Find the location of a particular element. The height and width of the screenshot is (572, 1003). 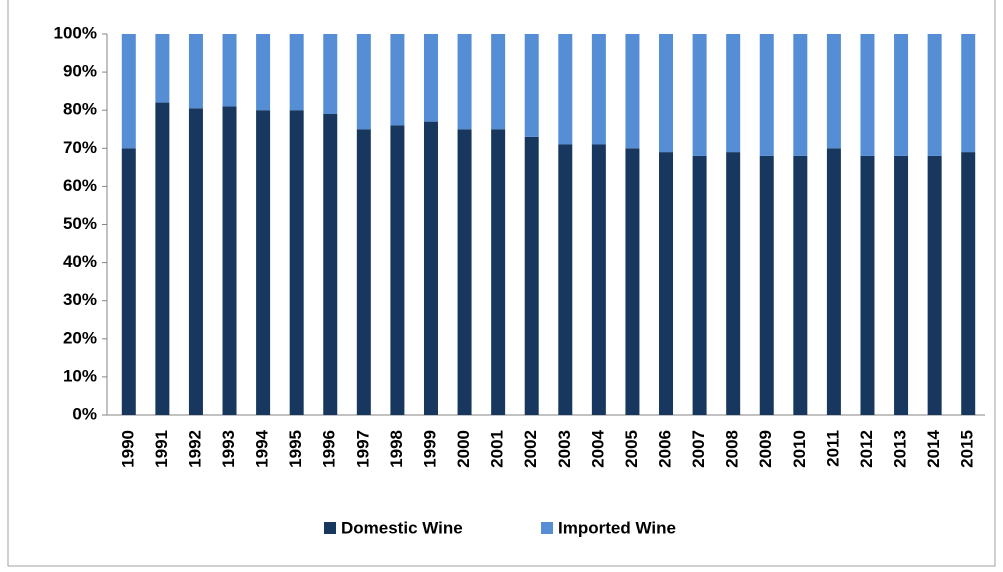

x-tick-label: 2015 is located at coordinates (967, 449).